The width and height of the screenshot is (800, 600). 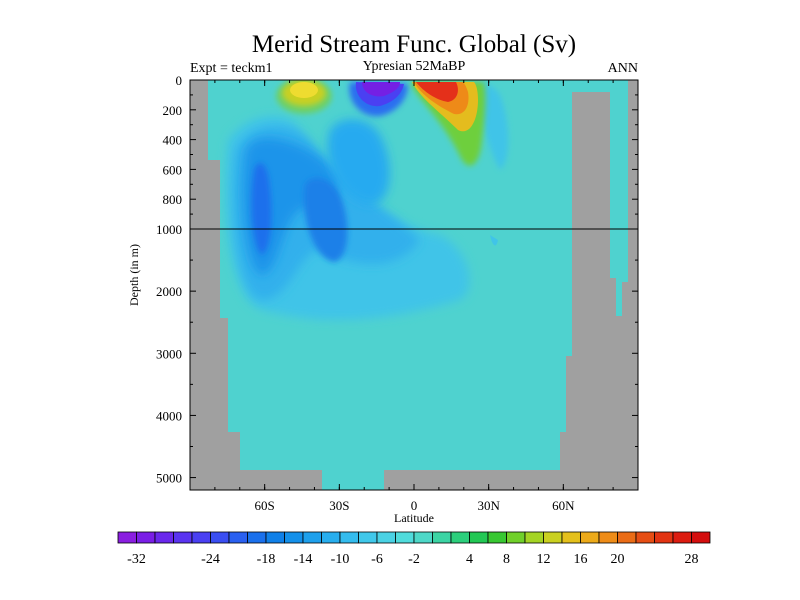 I want to click on colorbar-label: -10, so click(x=340, y=559).